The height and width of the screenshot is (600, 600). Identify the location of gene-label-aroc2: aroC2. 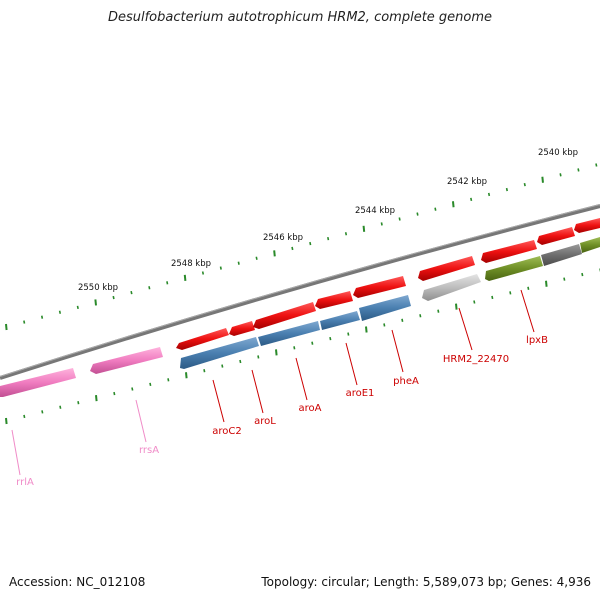
(226, 431).